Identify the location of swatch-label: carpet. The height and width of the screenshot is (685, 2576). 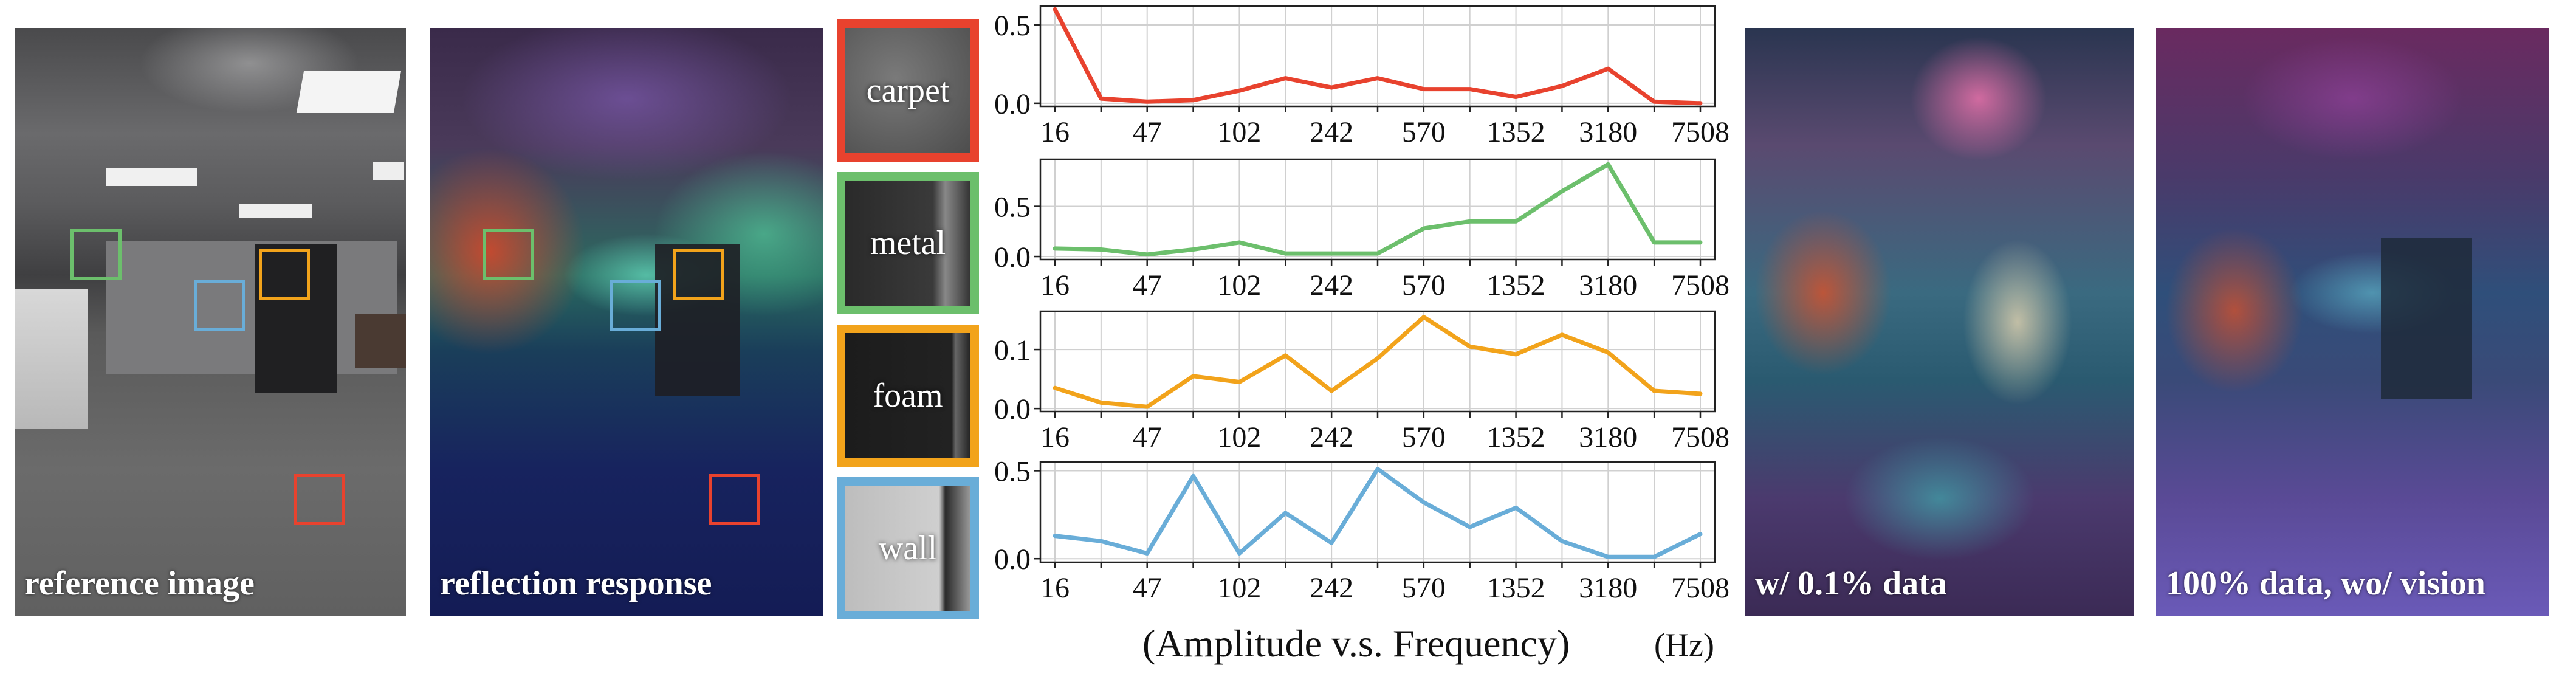
(908, 90).